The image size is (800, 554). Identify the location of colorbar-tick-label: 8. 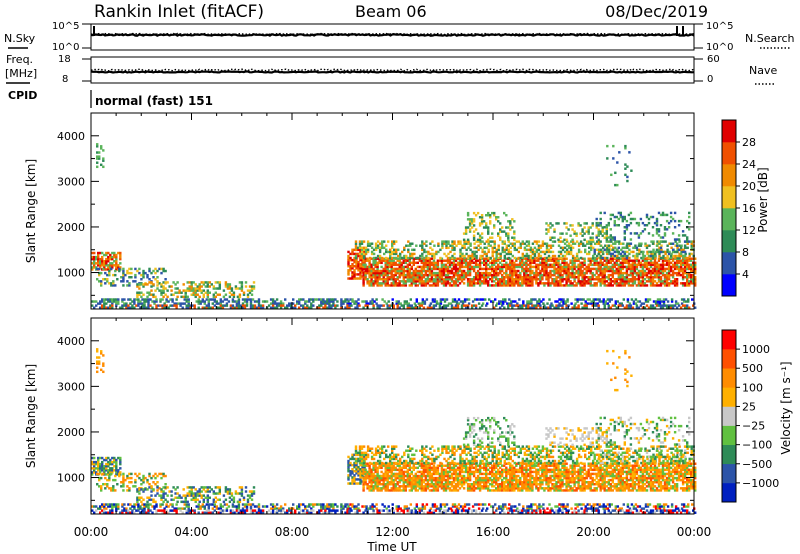
(745, 252).